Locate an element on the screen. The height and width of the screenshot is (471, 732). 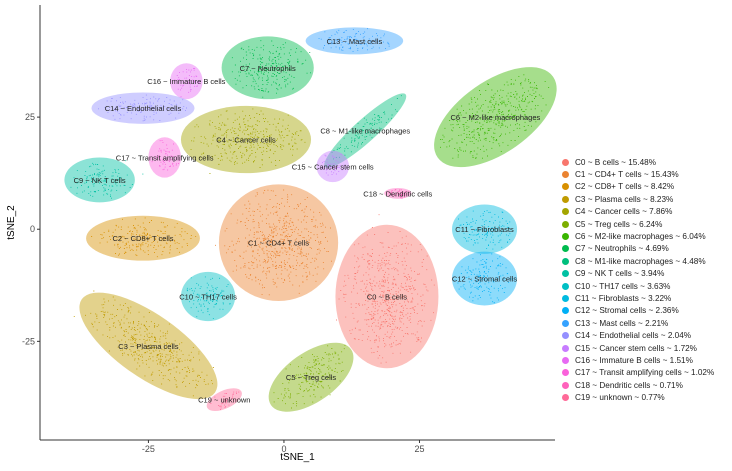
cluster-points-c19 is located at coordinates (225, 401).